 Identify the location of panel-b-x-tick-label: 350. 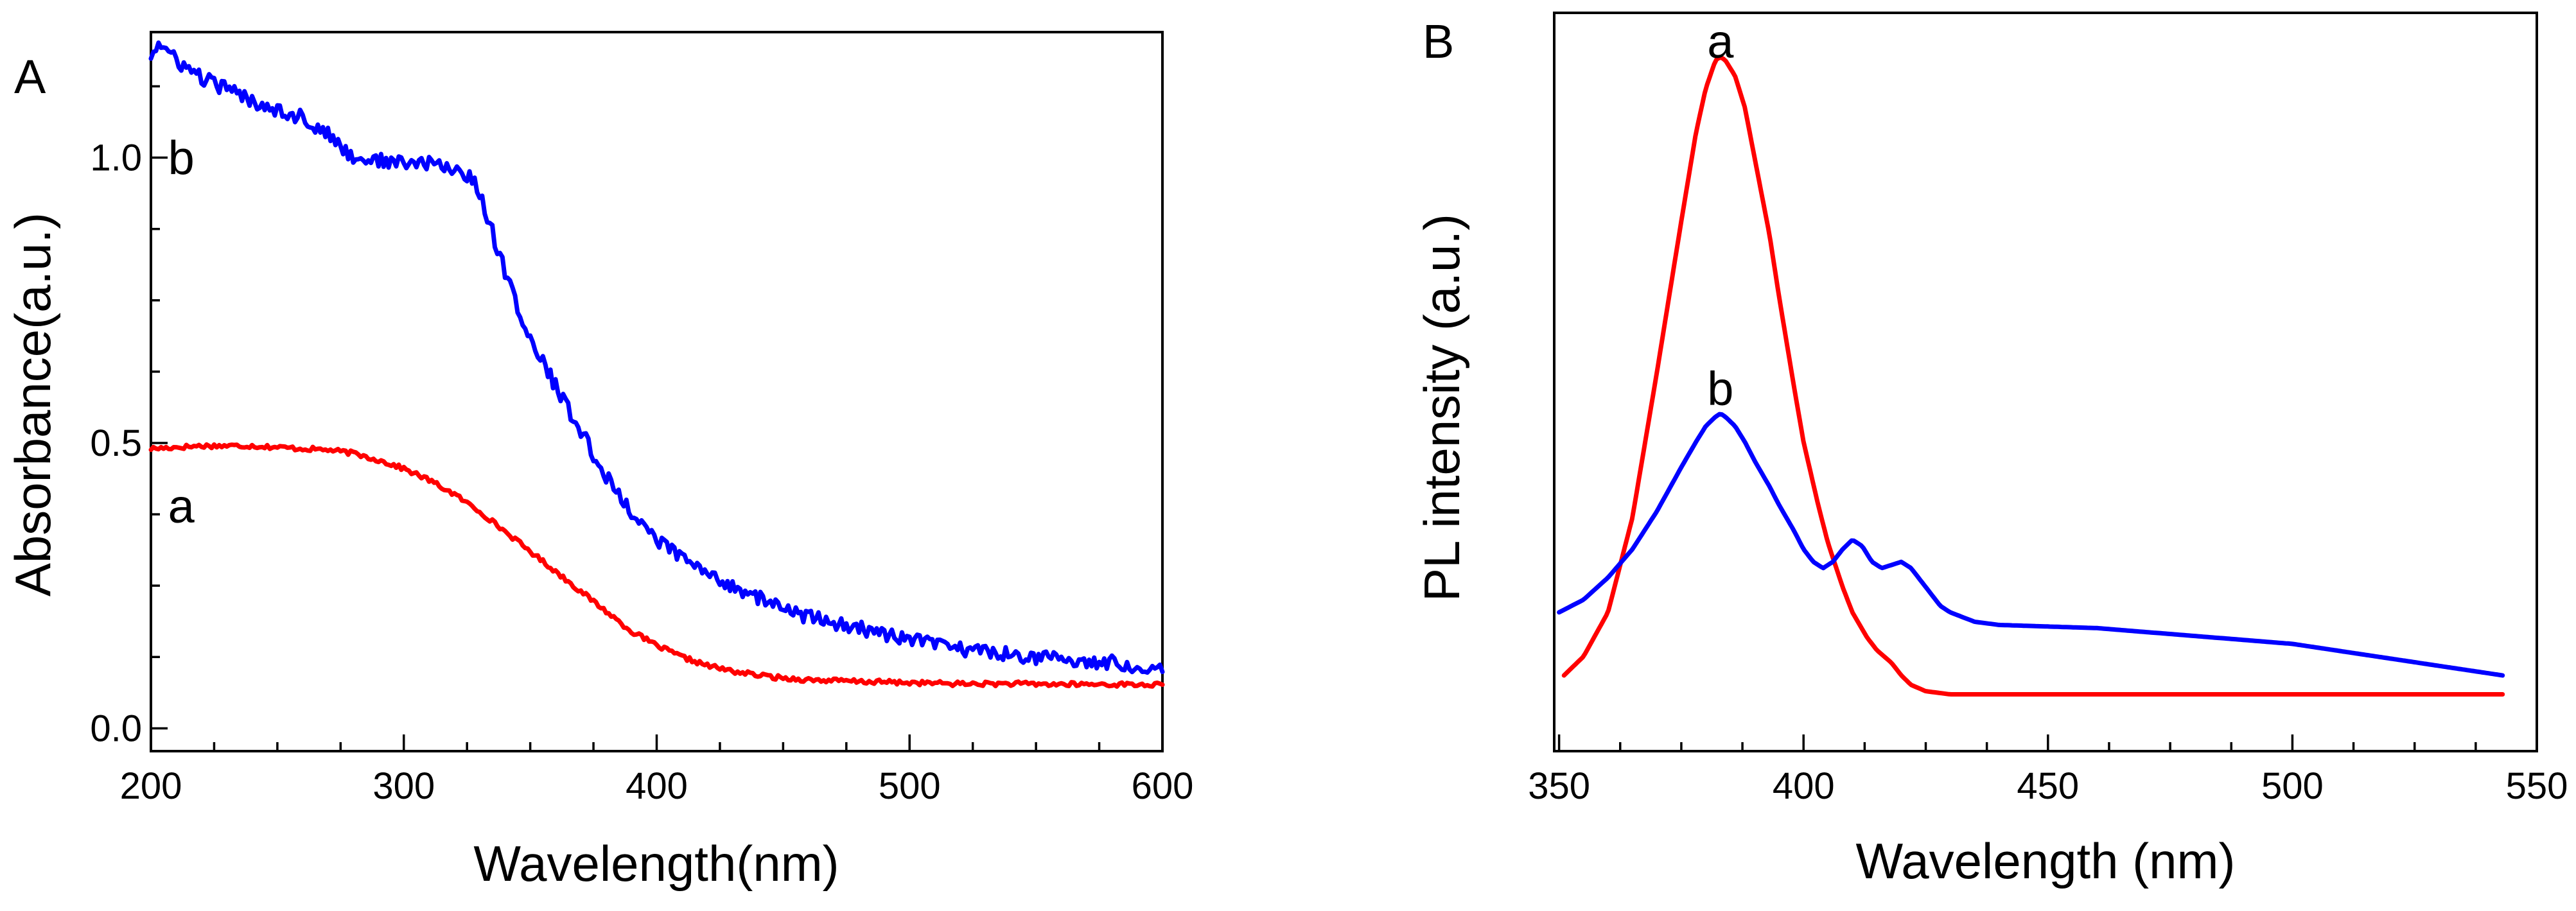
(1559, 786).